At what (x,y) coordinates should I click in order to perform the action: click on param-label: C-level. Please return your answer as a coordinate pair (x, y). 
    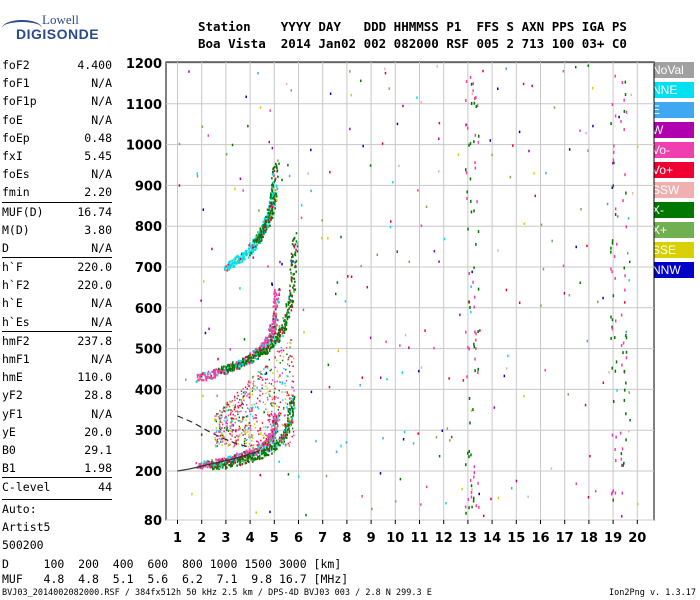
    Looking at the image, I should click on (26, 487).